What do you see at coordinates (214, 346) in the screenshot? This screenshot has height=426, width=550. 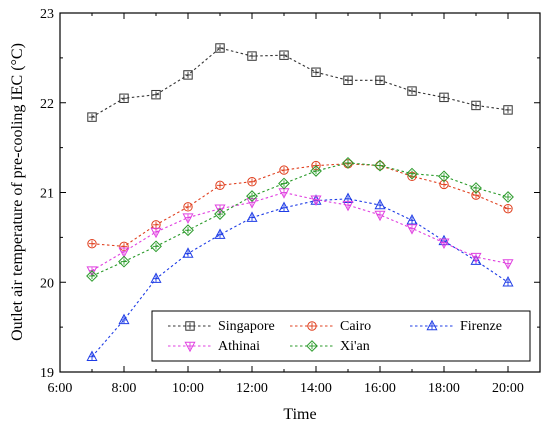 I see `legend-item-athinai: Athinai` at bounding box center [214, 346].